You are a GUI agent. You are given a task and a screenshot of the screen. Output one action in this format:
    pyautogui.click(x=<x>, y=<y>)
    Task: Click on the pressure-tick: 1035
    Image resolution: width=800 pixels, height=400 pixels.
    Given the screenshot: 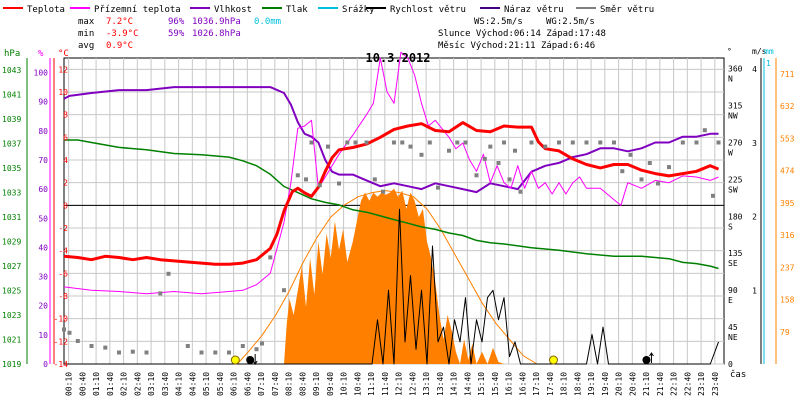 What is the action you would take?
    pyautogui.click(x=11, y=168)
    